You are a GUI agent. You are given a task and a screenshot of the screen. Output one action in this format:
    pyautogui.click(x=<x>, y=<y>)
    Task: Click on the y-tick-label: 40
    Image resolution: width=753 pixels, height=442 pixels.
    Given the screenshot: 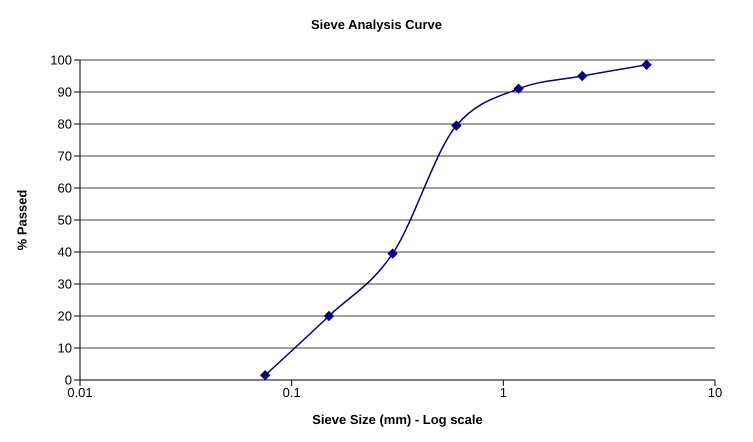 What is the action you would take?
    pyautogui.click(x=65, y=252)
    